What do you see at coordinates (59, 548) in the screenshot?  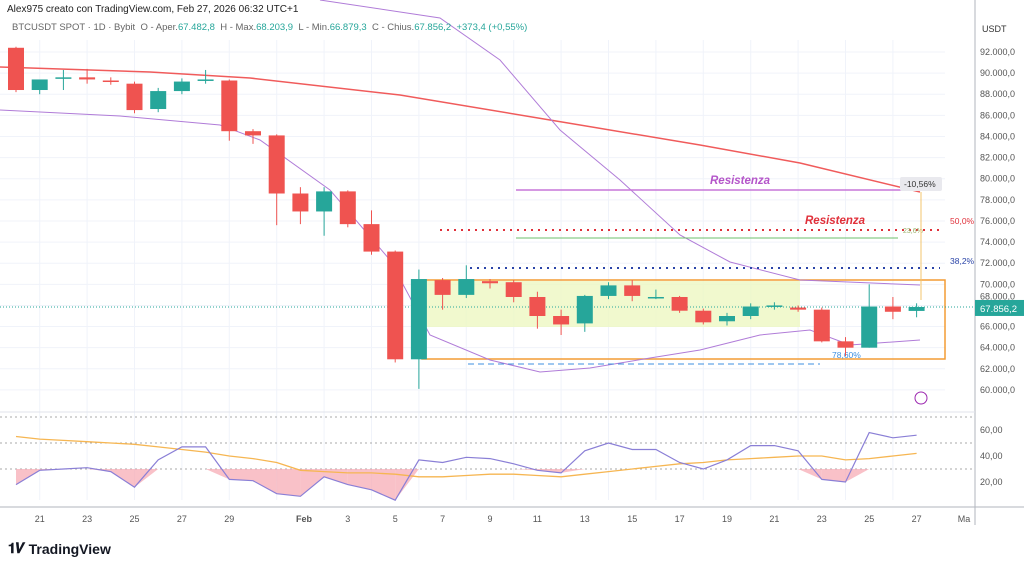 I see `tradingview-logo: 𝟏𝑽 TradingView` at bounding box center [59, 548].